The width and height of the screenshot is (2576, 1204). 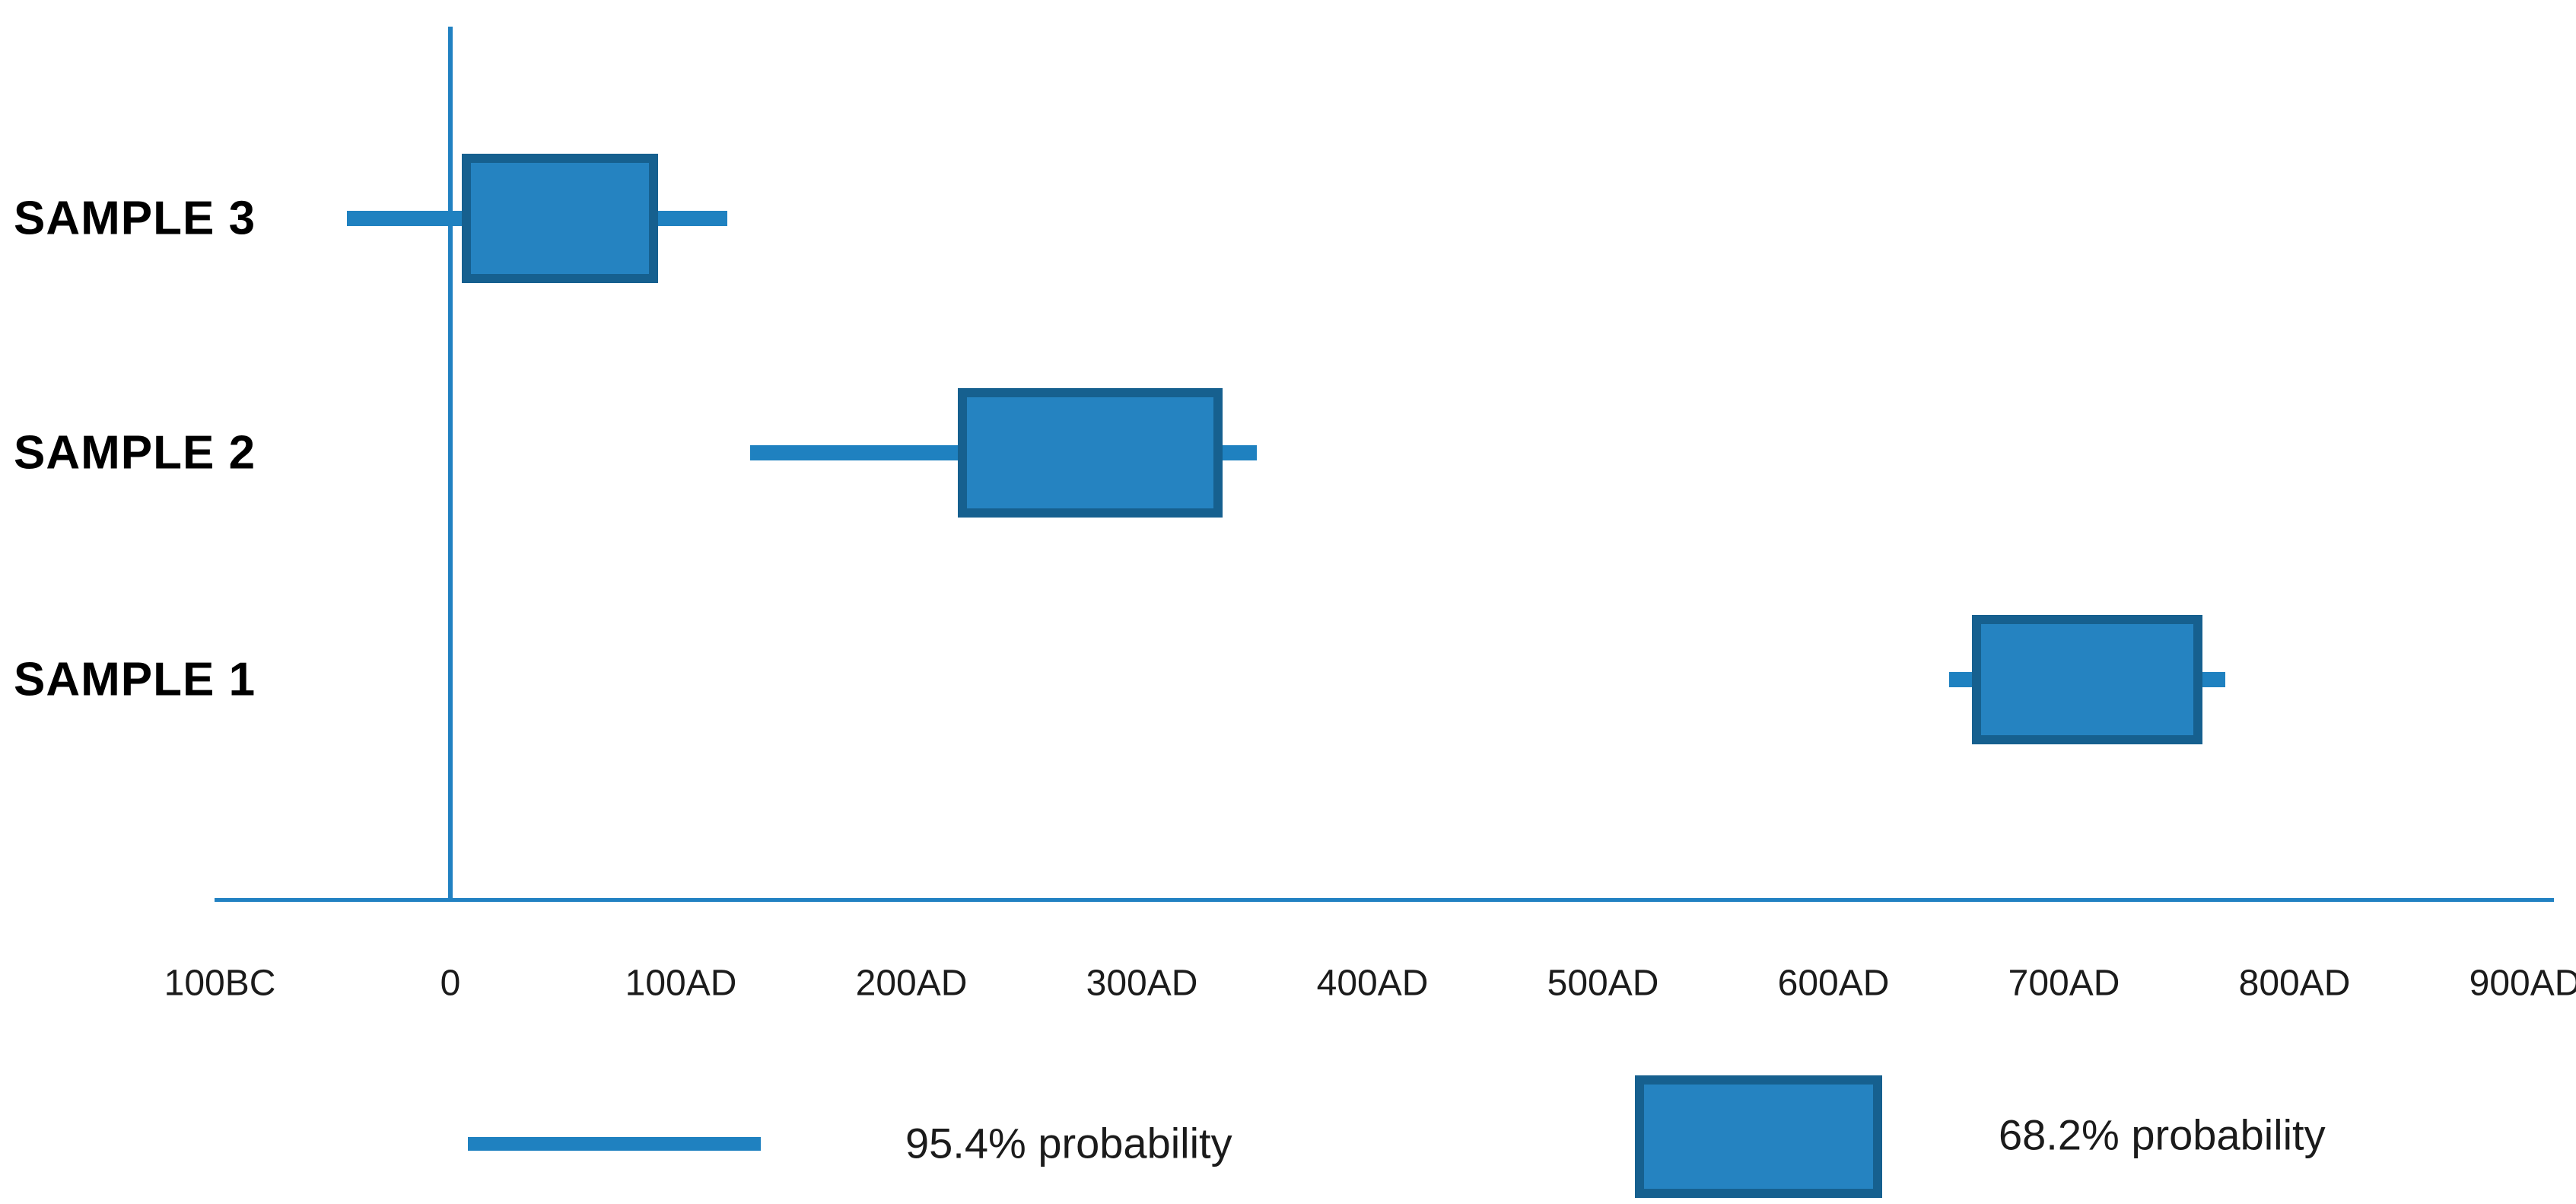 I want to click on x-tick-label: 900AD, so click(x=2522, y=983).